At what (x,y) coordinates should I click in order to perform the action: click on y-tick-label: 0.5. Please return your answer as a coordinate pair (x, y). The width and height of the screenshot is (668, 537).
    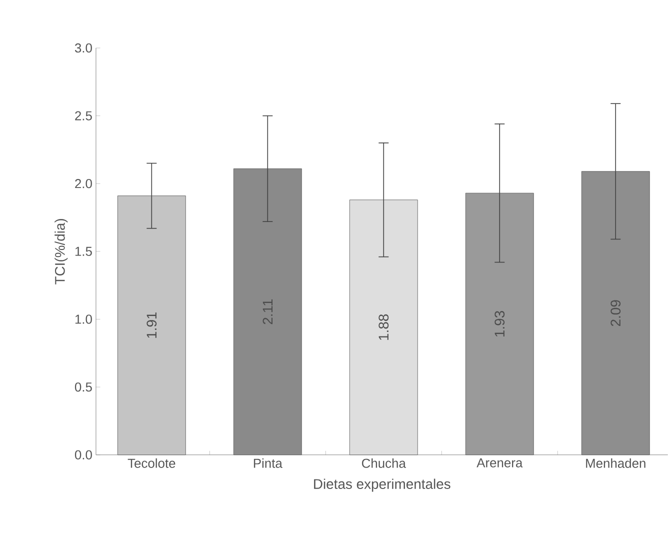
    Looking at the image, I should click on (83, 387).